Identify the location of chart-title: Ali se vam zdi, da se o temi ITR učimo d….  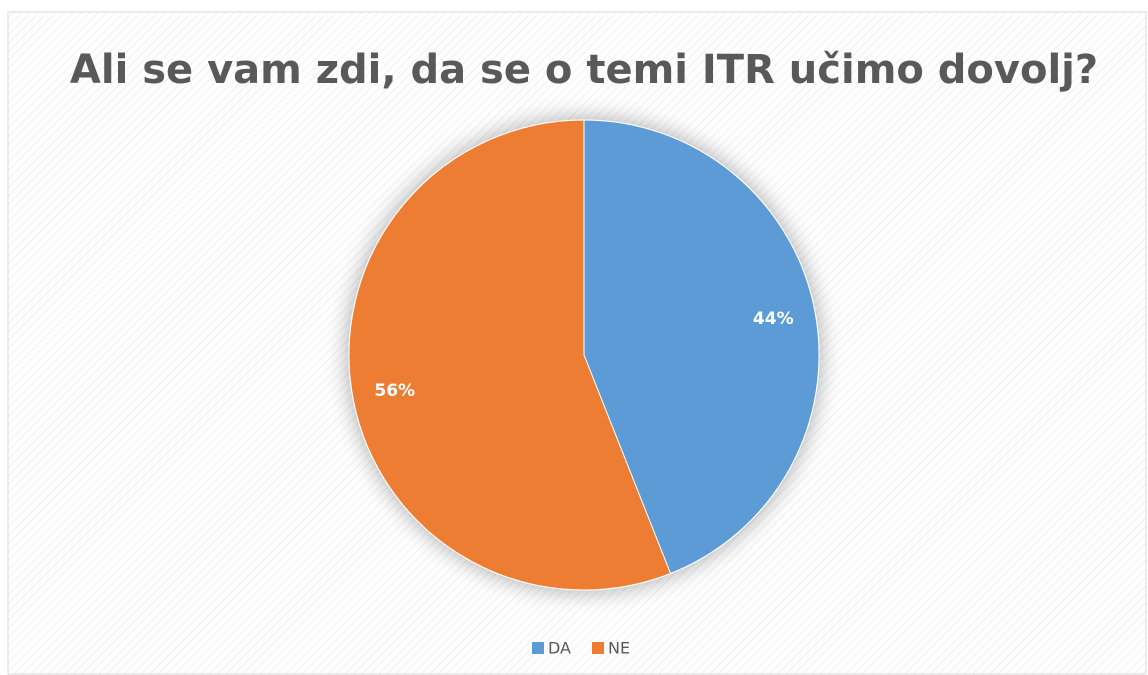
(584, 70).